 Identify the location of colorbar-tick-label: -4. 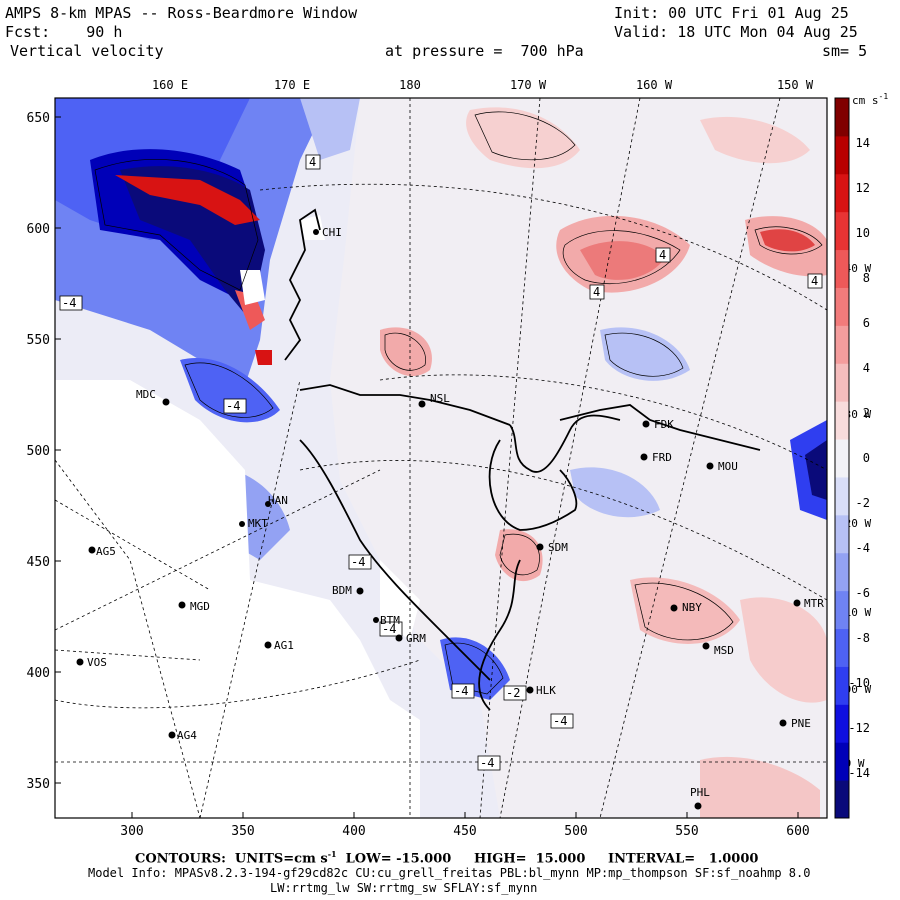
(863, 548).